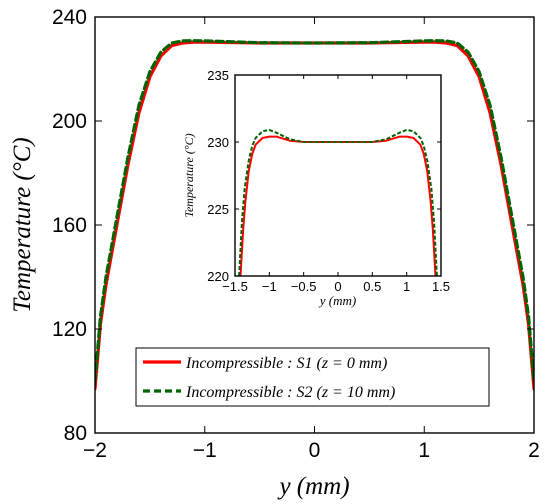  Describe the element at coordinates (22, 225) in the screenshot. I see `main-y-axis-label: Temperature (°C)` at that location.